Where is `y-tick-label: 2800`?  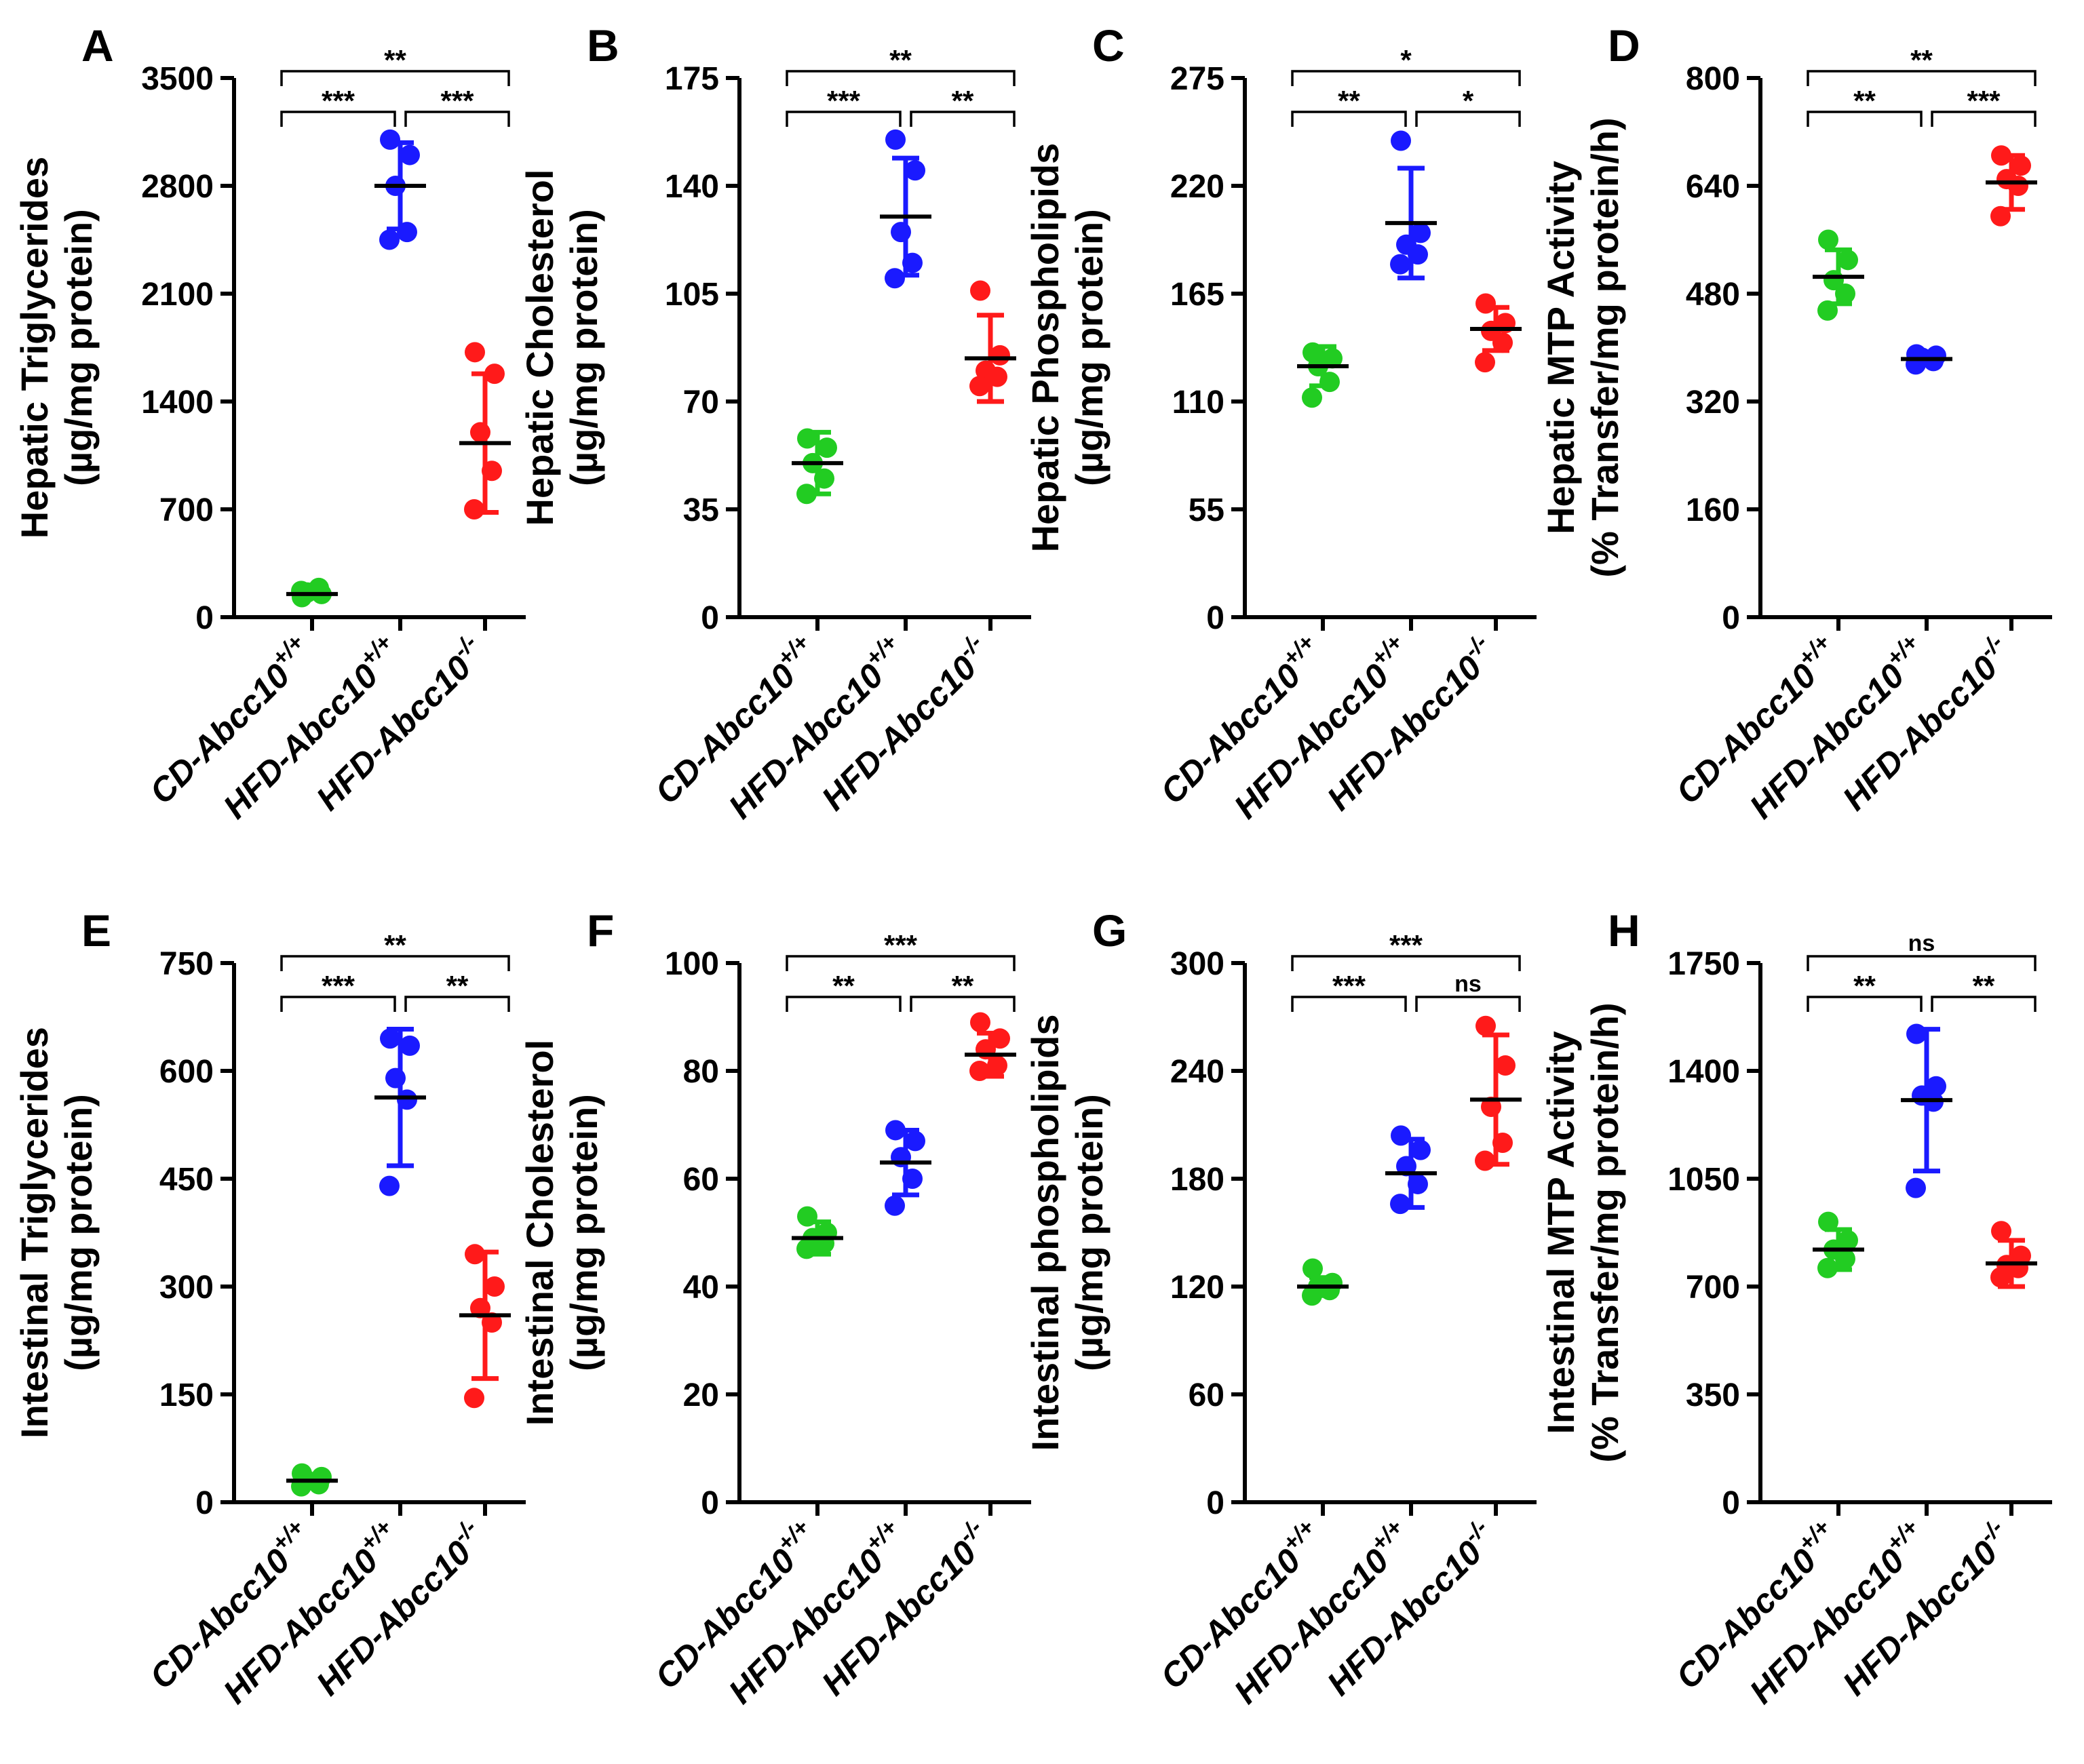
y-tick-label: 2800 is located at coordinates (177, 187).